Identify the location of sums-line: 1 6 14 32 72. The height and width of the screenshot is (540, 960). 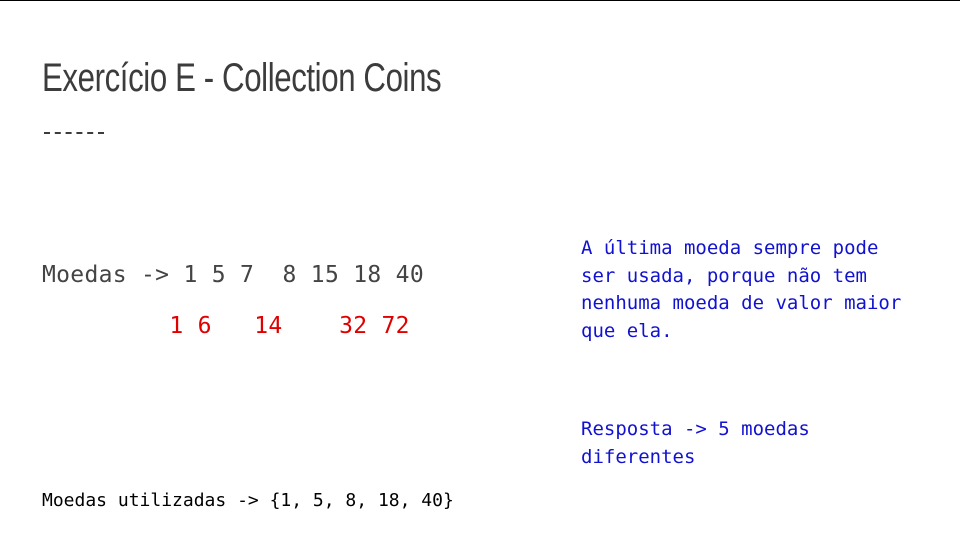
(226, 326).